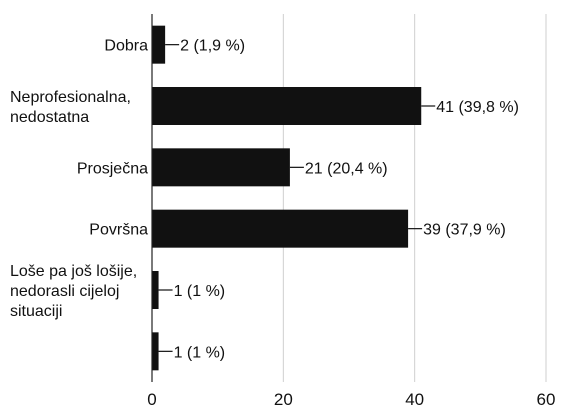 The width and height of the screenshot is (562, 411). I want to click on category-label: Prosječna, so click(112, 168).